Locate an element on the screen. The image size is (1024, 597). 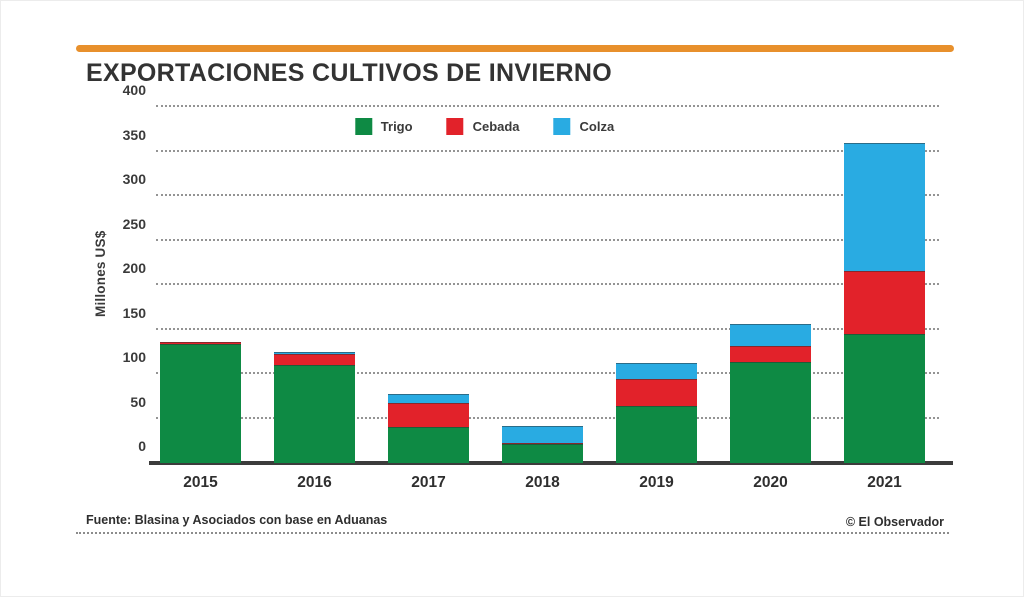
bar-segment-cebada-2015 is located at coordinates (200, 342).